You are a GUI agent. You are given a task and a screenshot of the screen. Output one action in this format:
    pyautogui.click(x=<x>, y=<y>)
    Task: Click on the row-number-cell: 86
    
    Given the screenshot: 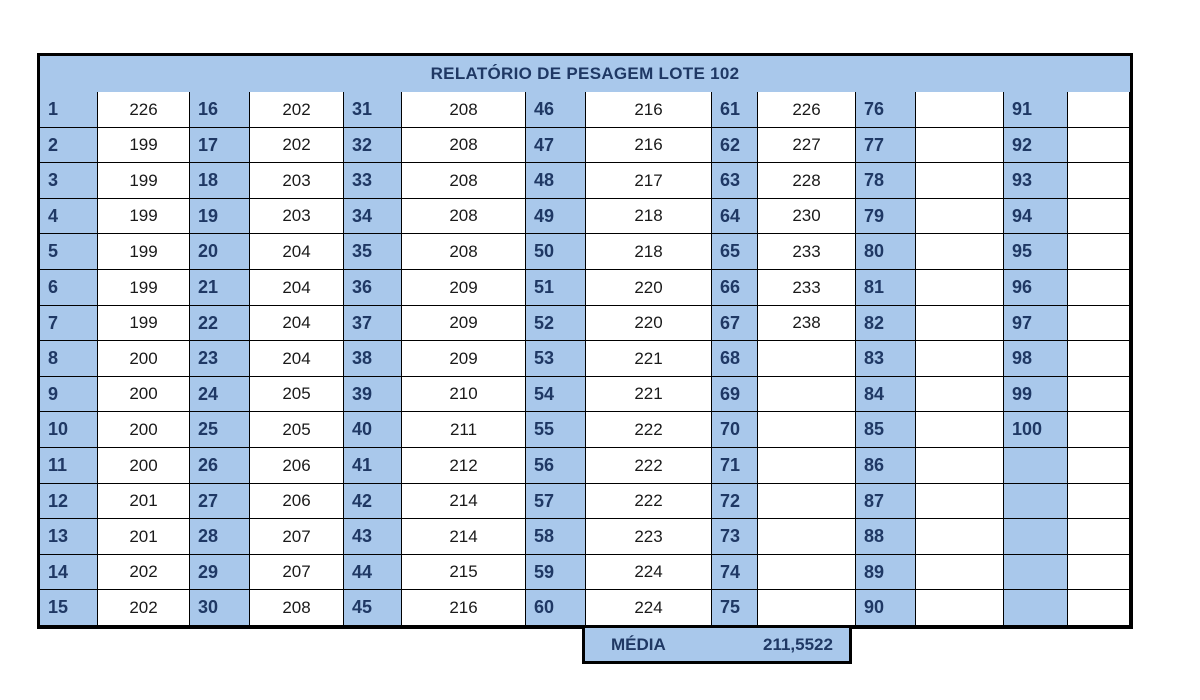 What is the action you would take?
    pyautogui.click(x=886, y=466)
    